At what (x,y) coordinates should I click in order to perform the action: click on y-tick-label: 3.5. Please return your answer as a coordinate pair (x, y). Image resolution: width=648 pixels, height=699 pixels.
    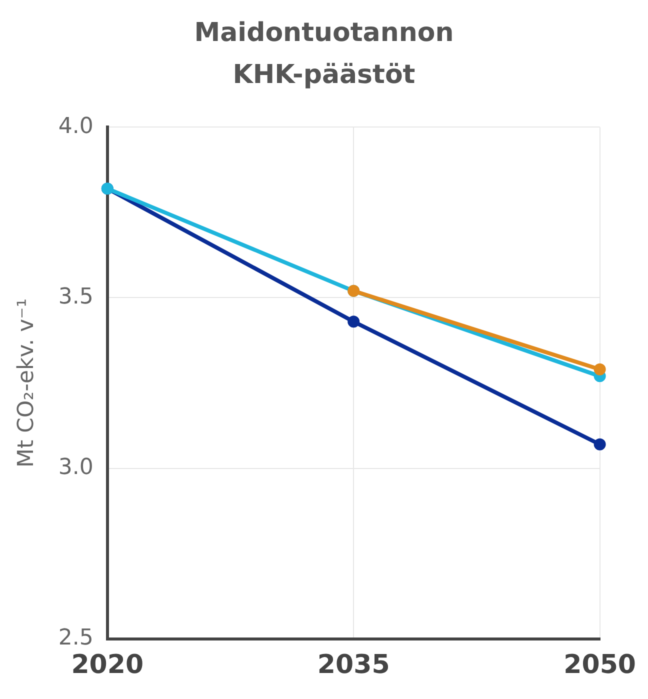
    Looking at the image, I should click on (76, 297).